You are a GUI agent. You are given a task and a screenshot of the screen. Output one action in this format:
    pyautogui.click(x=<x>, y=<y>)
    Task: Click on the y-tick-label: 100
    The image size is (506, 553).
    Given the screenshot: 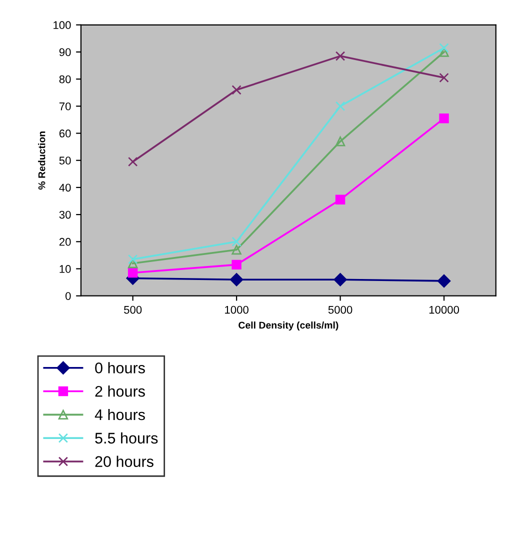 What is the action you would take?
    pyautogui.click(x=62, y=25)
    